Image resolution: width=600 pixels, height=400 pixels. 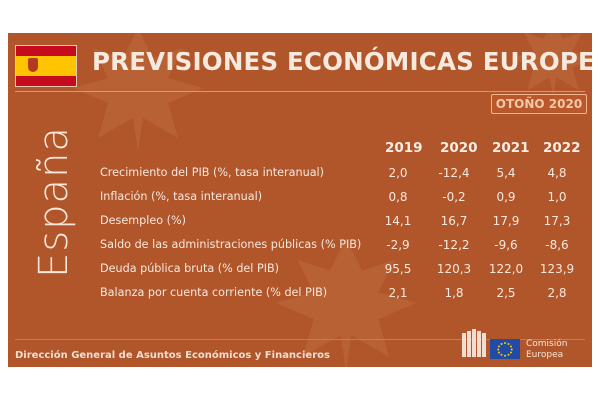 I want to click on commission-wordmark: Comisión Europea, so click(x=546, y=350).